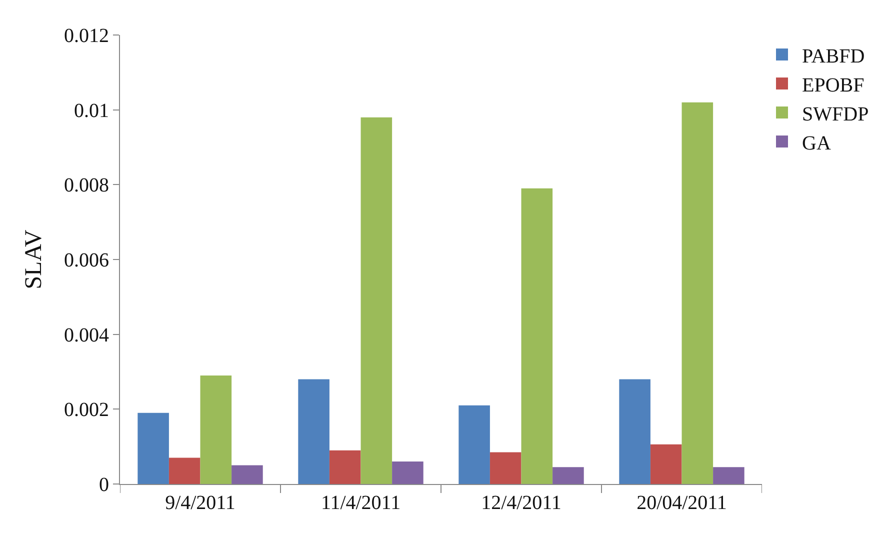 The image size is (886, 554). What do you see at coordinates (833, 56) in the screenshot?
I see `legend-label: PABFD` at bounding box center [833, 56].